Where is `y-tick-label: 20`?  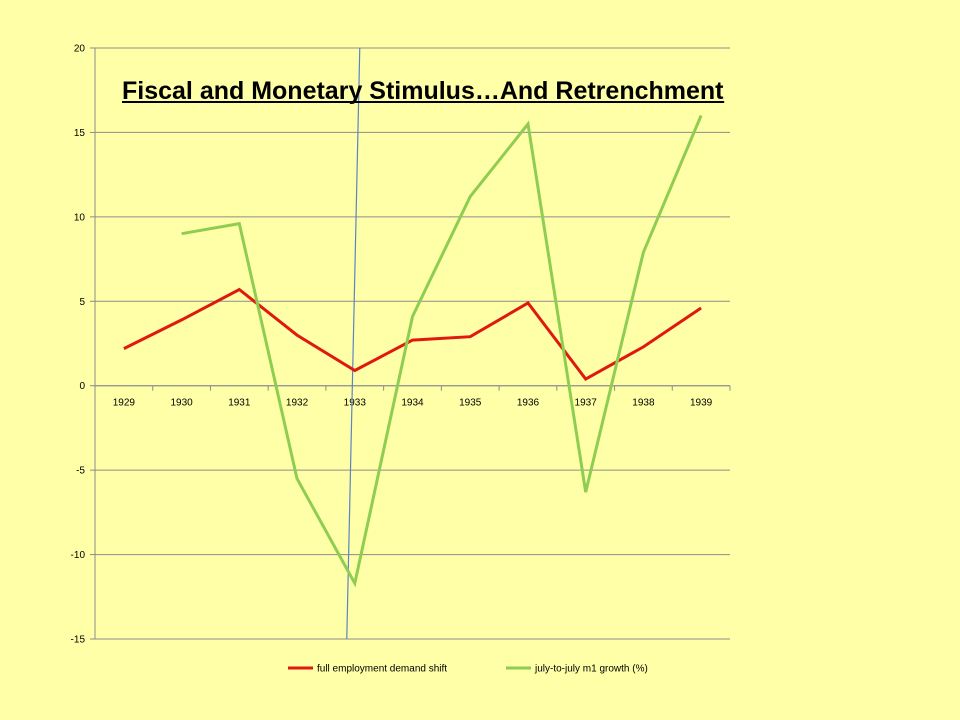
y-tick-label: 20 is located at coordinates (80, 49).